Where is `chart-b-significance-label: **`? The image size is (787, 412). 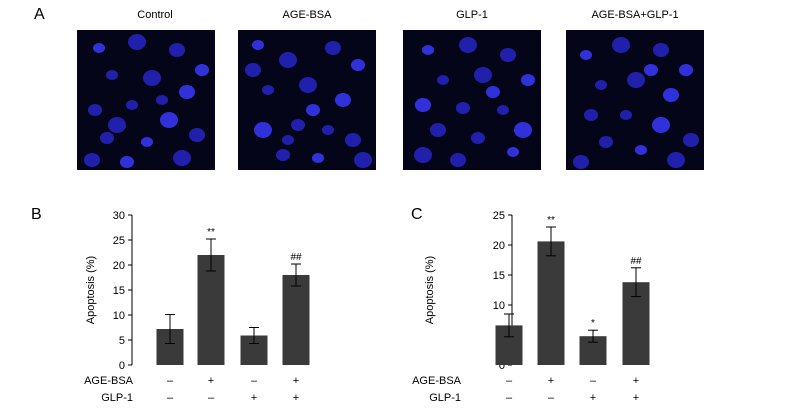 chart-b-significance-label: ** is located at coordinates (211, 232).